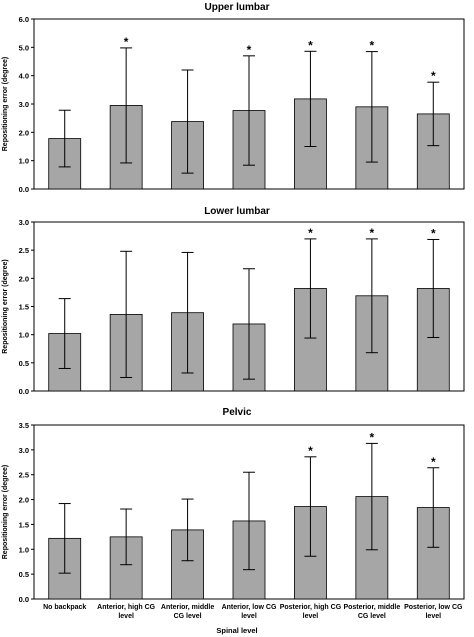 Image resolution: width=474 pixels, height=637 pixels. Describe the element at coordinates (433, 612) in the screenshot. I see `x-tick-label: Posterior, low CG level` at that location.